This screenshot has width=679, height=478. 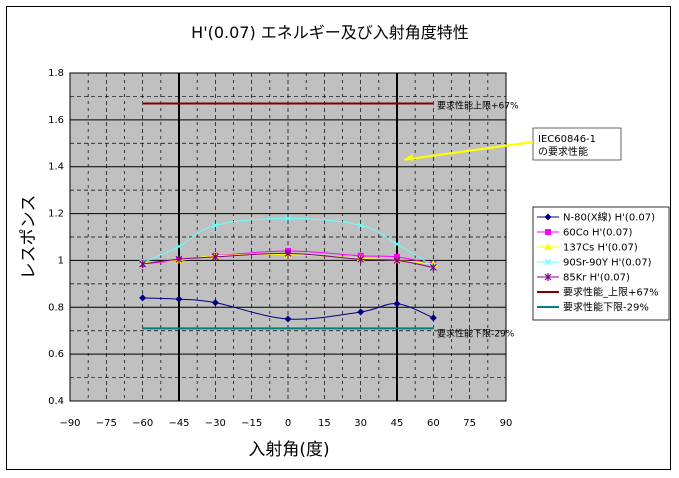 What do you see at coordinates (478, 106) in the screenshot?
I see `annotation-upper-limit: 要求性能上限+67%` at bounding box center [478, 106].